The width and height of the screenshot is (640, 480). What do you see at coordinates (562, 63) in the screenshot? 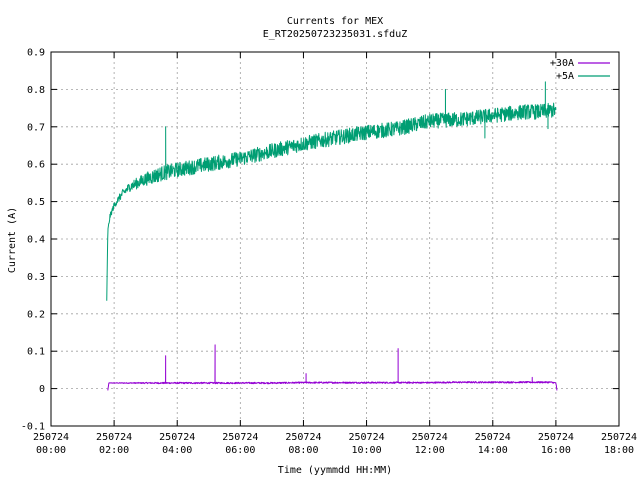
I see `legend-label-30a: +30A` at bounding box center [562, 63].